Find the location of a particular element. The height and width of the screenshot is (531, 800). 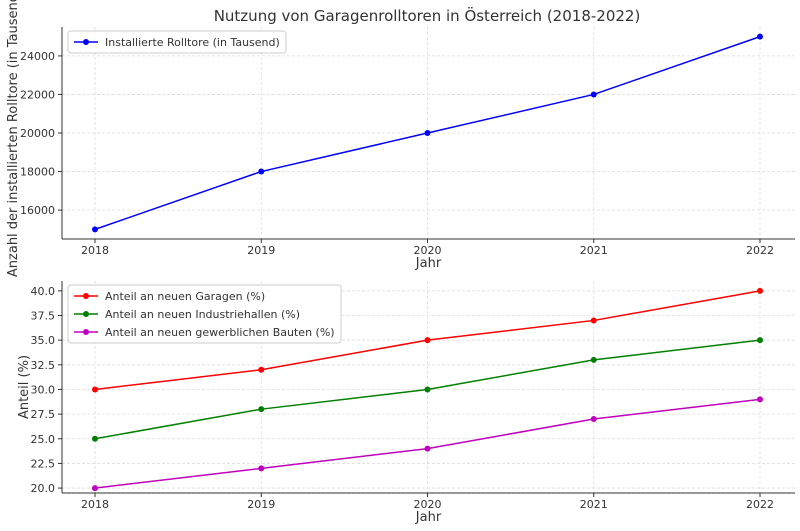

legend-label: Anteil an neuen Garagen (%) is located at coordinates (185, 296).